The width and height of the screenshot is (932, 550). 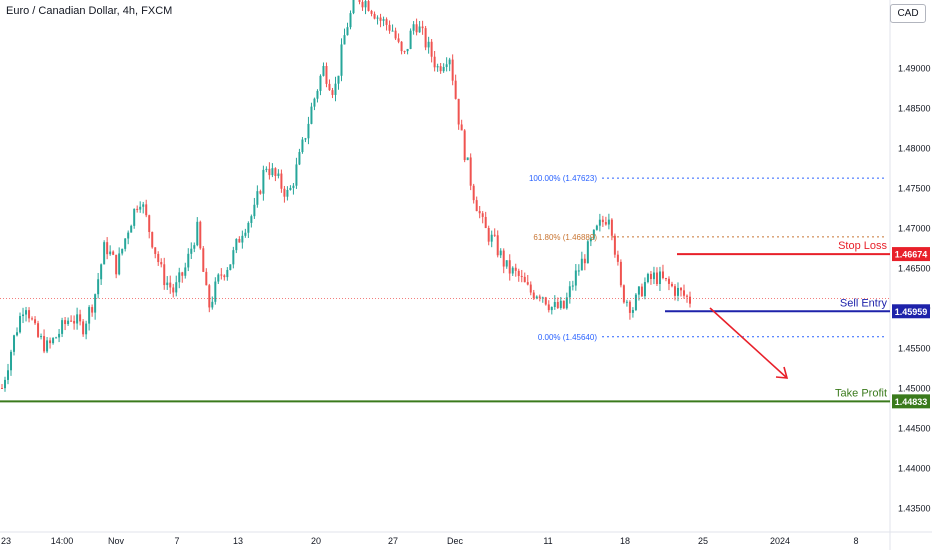 What do you see at coordinates (455, 541) in the screenshot?
I see `x-tick-label: Dec` at bounding box center [455, 541].